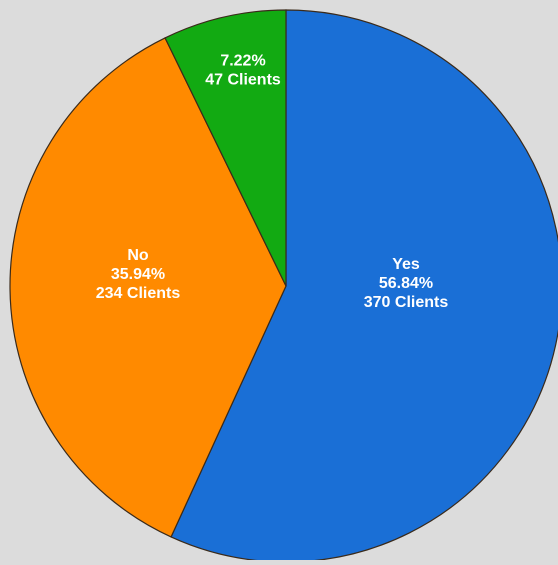 The height and width of the screenshot is (565, 558). What do you see at coordinates (243, 80) in the screenshot?
I see `slice-count-label-slice-3: 47 Clients` at bounding box center [243, 80].